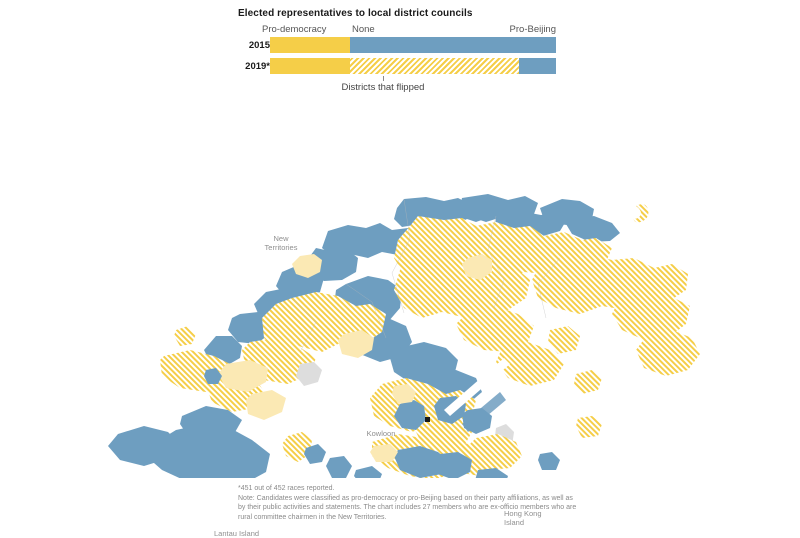  I want to click on axis-label-pro-beijing: Pro-Beijing, so click(532, 29).